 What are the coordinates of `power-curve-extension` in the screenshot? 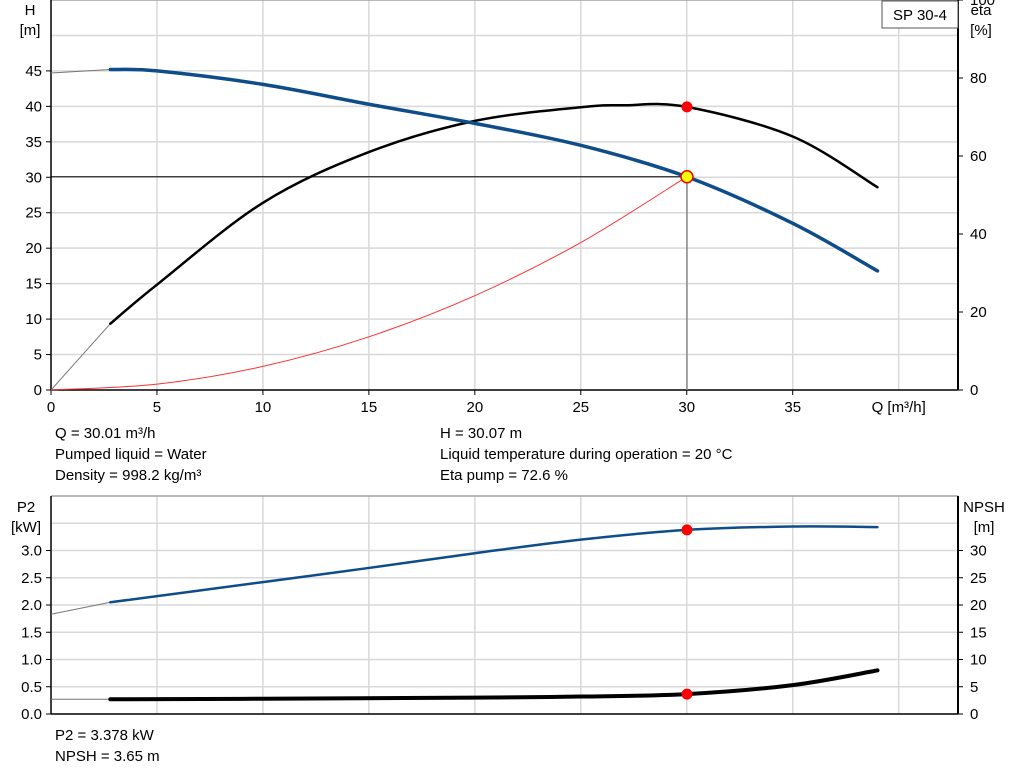 It's located at (80, 608).